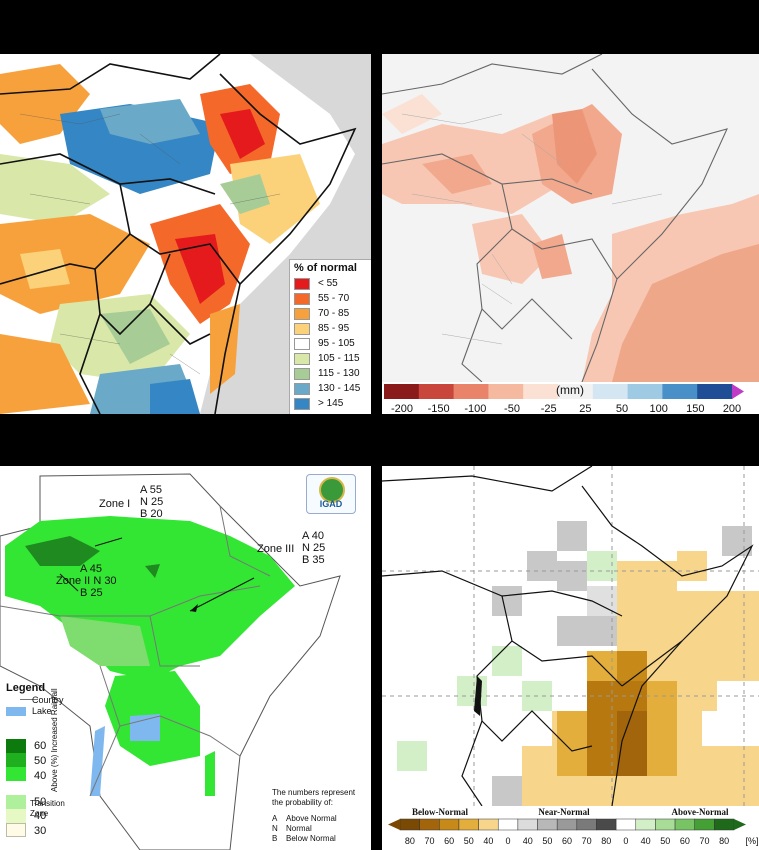 The image size is (759, 850). What do you see at coordinates (394, 824) in the screenshot?
I see `colorbar-extend-arrow-left` at bounding box center [394, 824].